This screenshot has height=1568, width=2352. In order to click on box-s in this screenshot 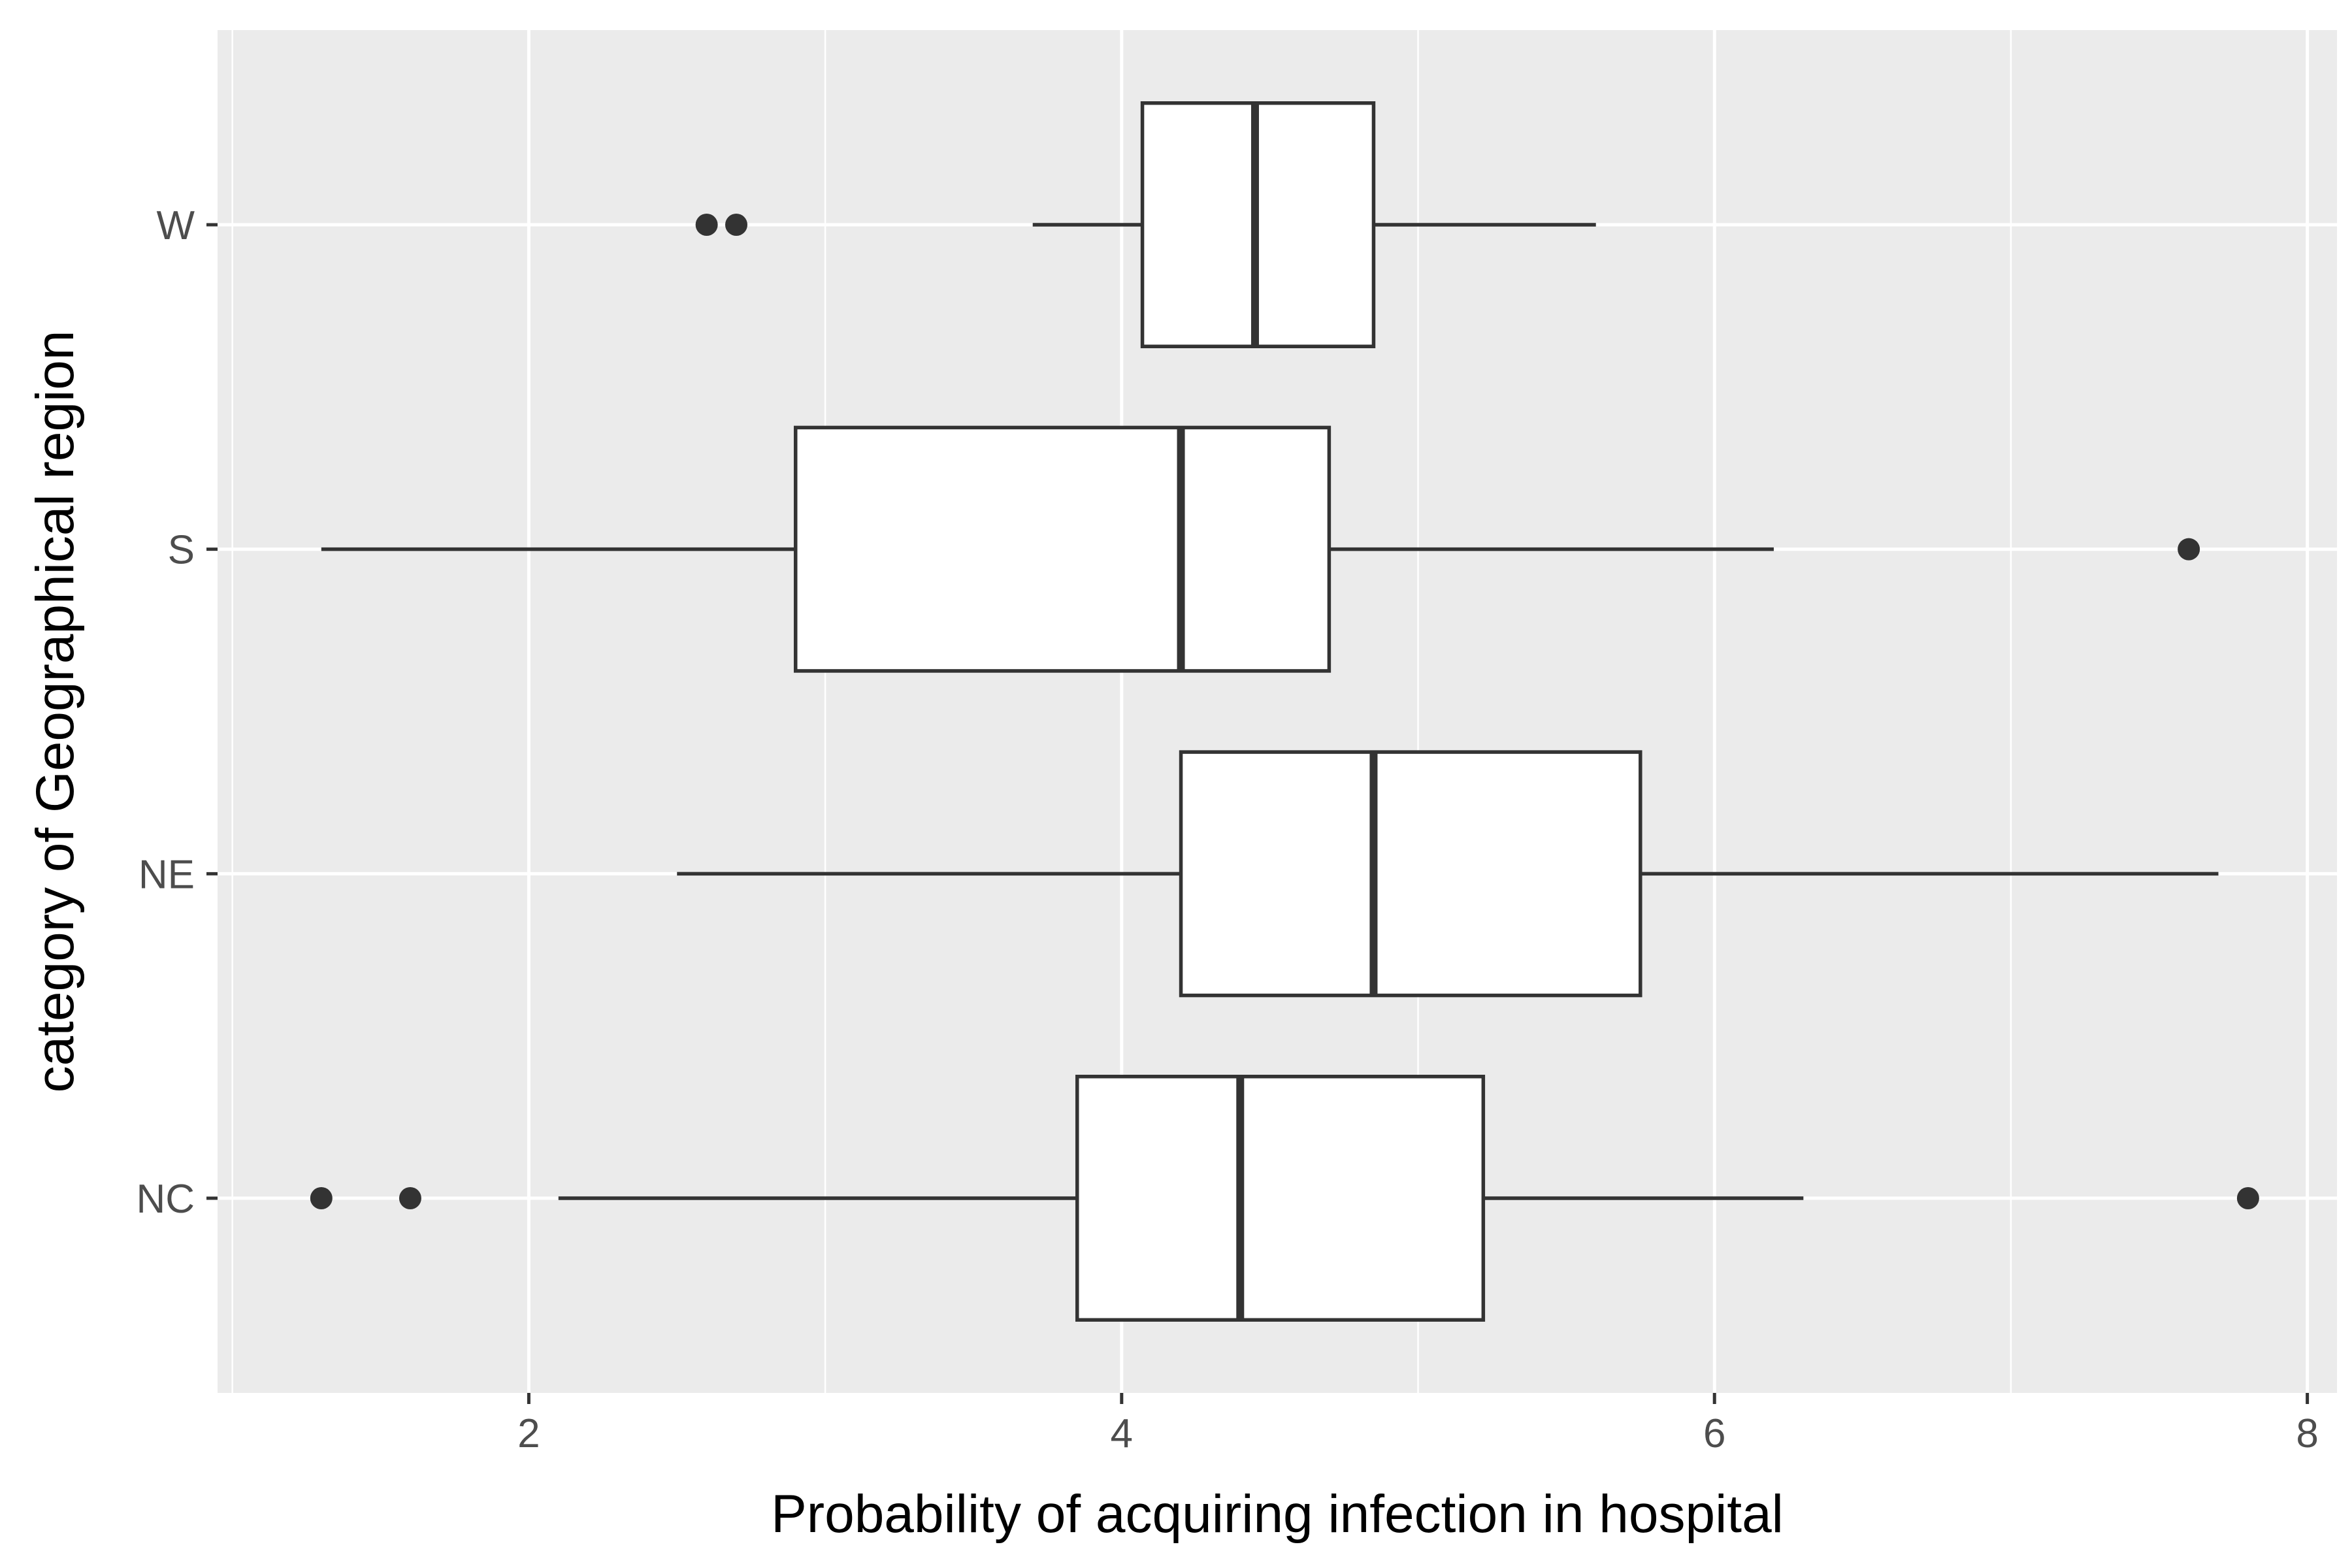, I will do `click(1260, 549)`.